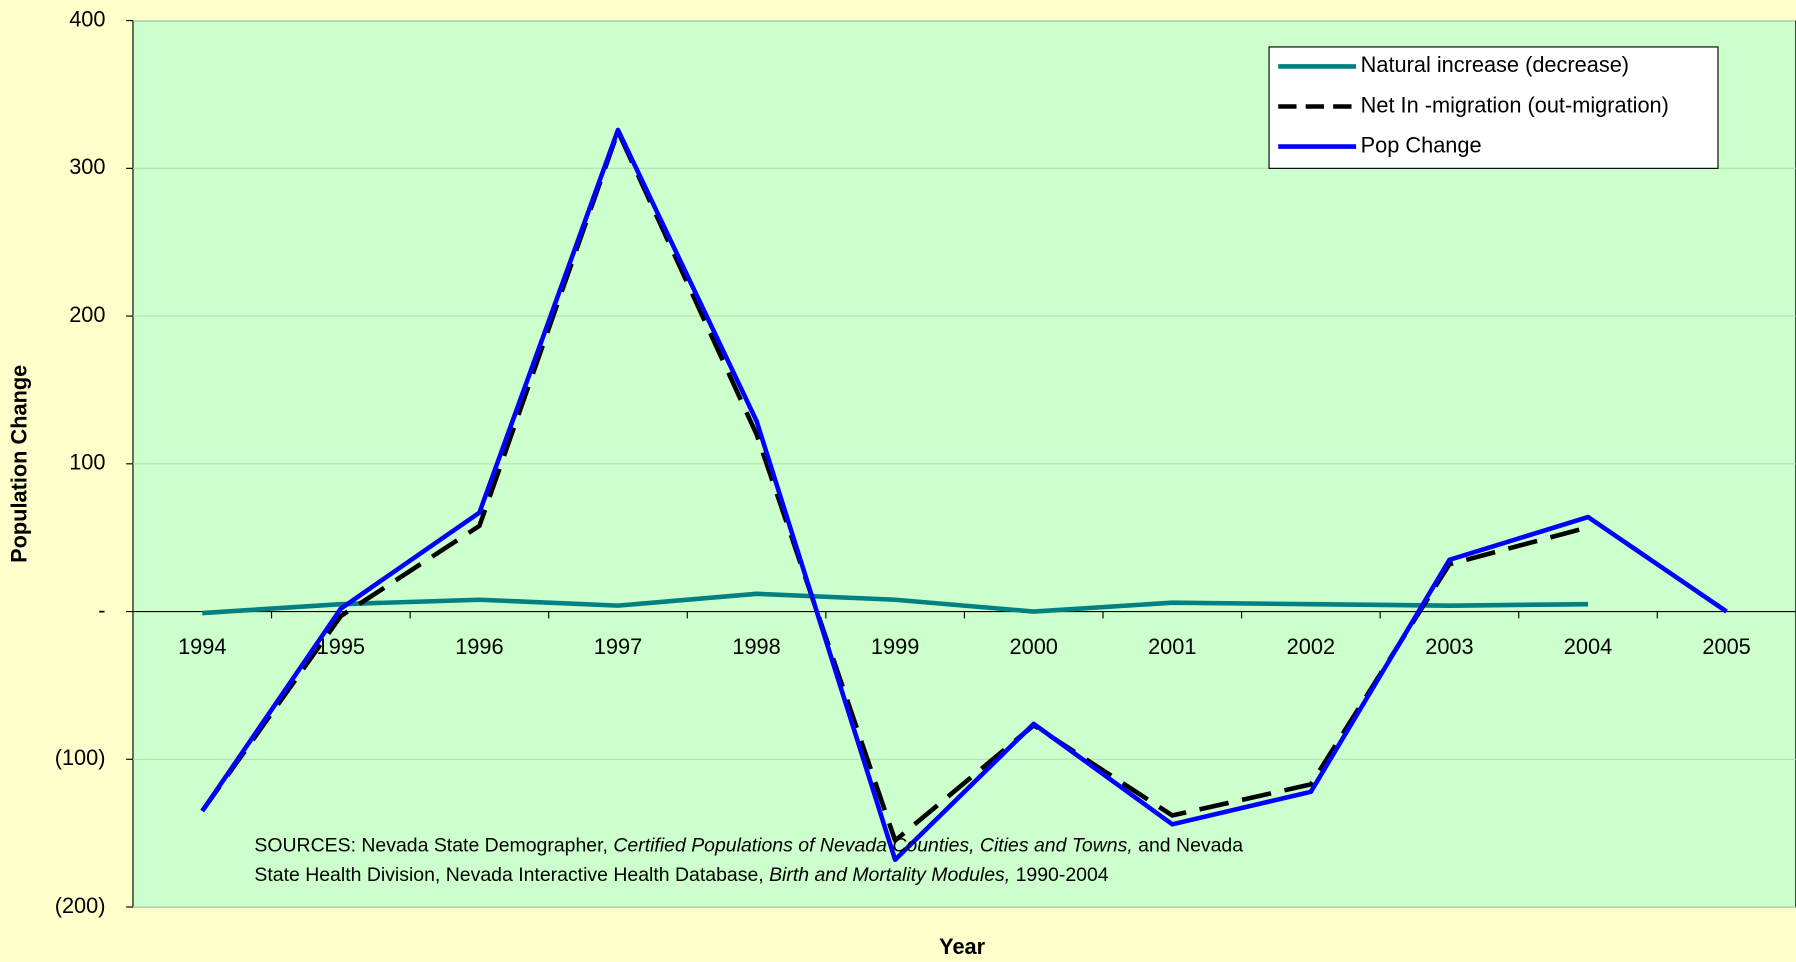 Image resolution: width=1796 pixels, height=962 pixels. I want to click on x-tick-label: 1995, so click(341, 646).